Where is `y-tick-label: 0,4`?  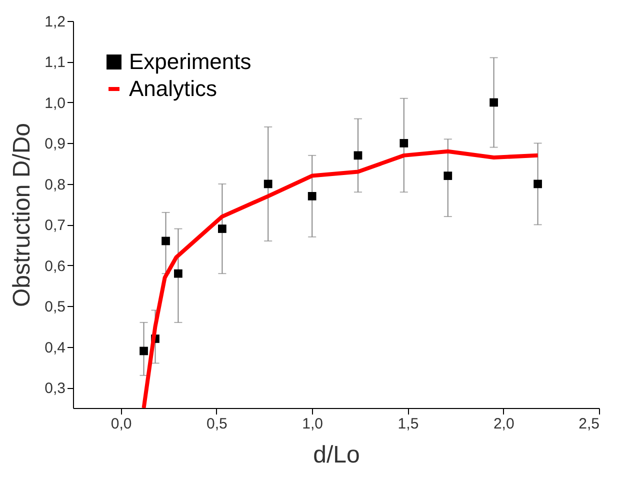 y-tick-label: 0,4 is located at coordinates (55, 347).